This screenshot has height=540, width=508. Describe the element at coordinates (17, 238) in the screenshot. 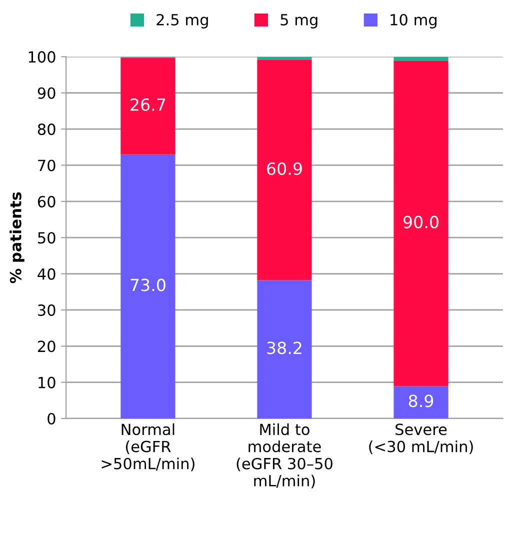

I see `y-axis-title: % patients` at that location.